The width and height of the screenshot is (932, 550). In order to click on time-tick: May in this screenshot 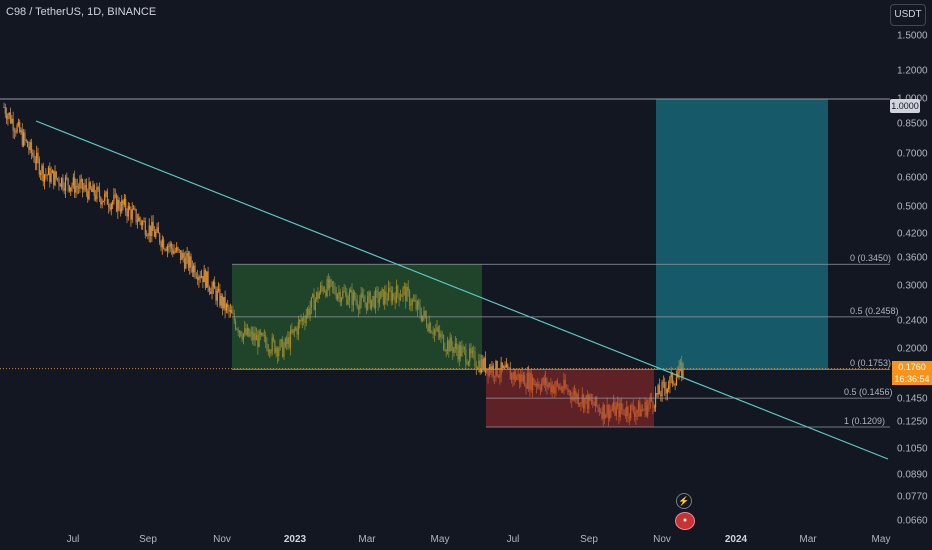, I will do `click(881, 539)`.